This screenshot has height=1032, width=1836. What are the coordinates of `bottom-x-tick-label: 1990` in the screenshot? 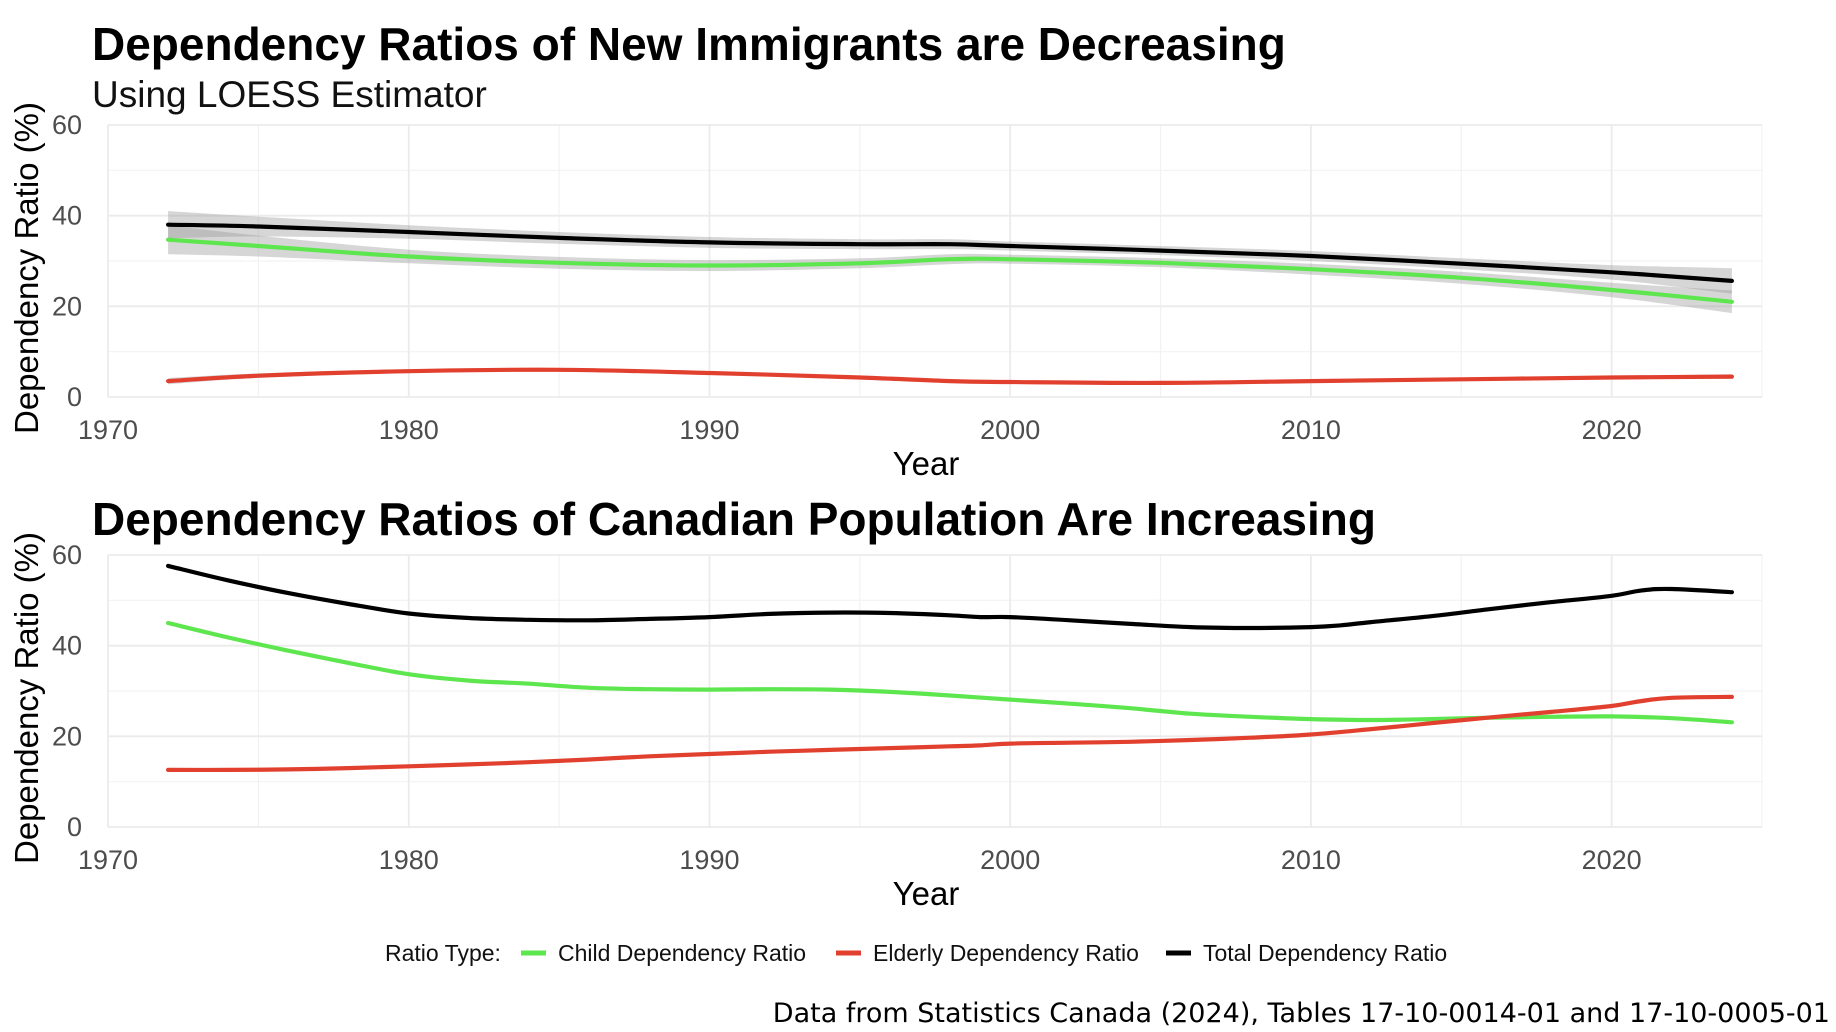 It's located at (709, 860).